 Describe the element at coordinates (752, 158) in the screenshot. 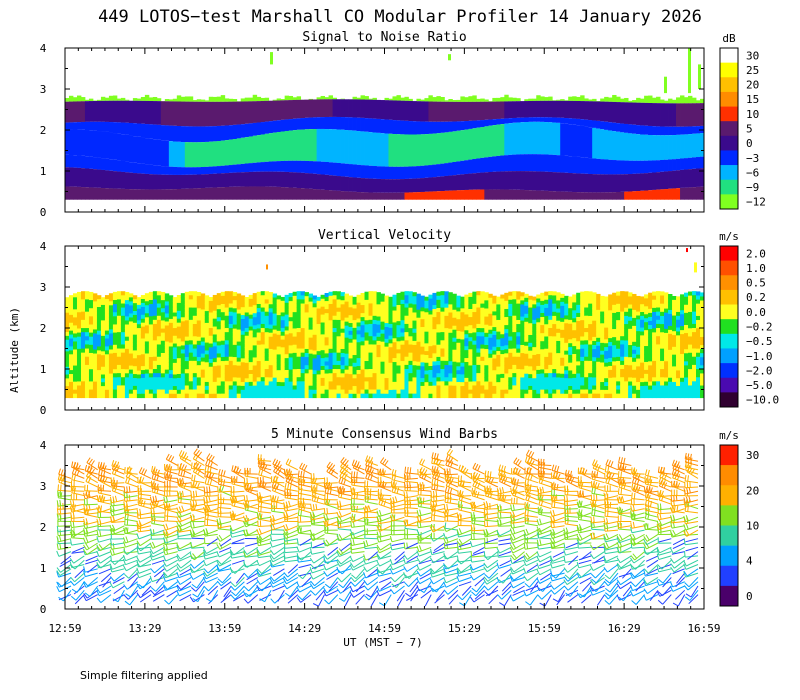

I see `colorbar-label: −3` at that location.